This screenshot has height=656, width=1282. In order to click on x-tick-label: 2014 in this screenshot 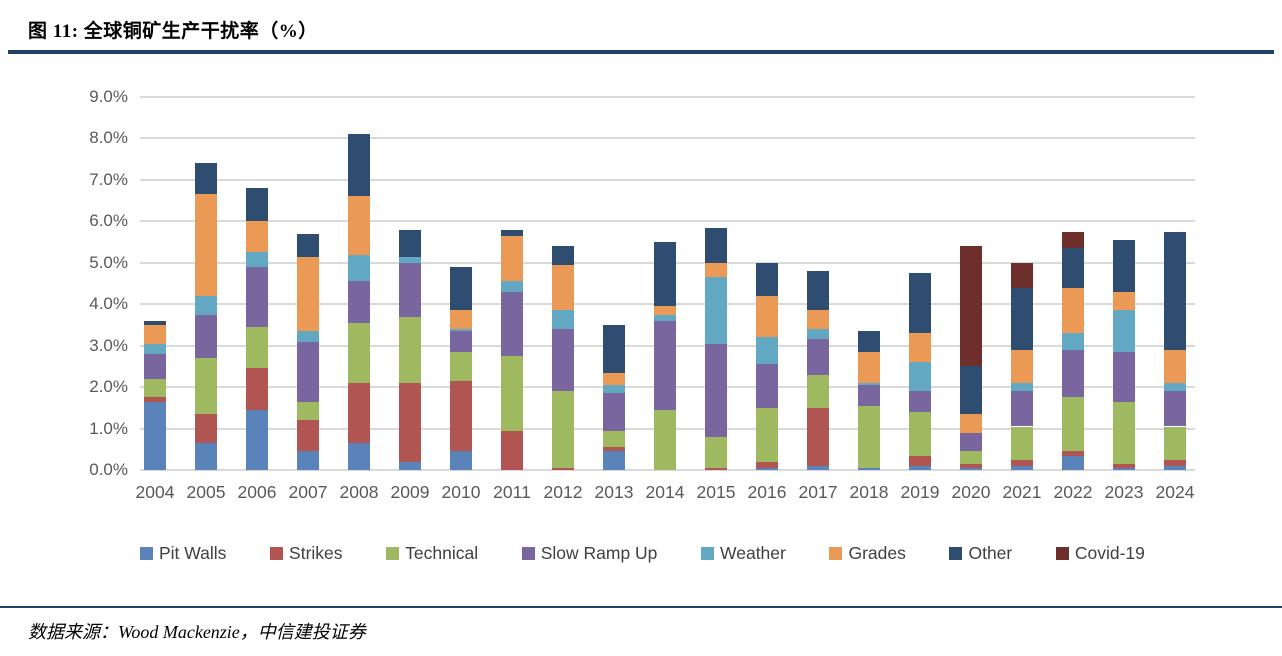, I will do `click(665, 492)`.